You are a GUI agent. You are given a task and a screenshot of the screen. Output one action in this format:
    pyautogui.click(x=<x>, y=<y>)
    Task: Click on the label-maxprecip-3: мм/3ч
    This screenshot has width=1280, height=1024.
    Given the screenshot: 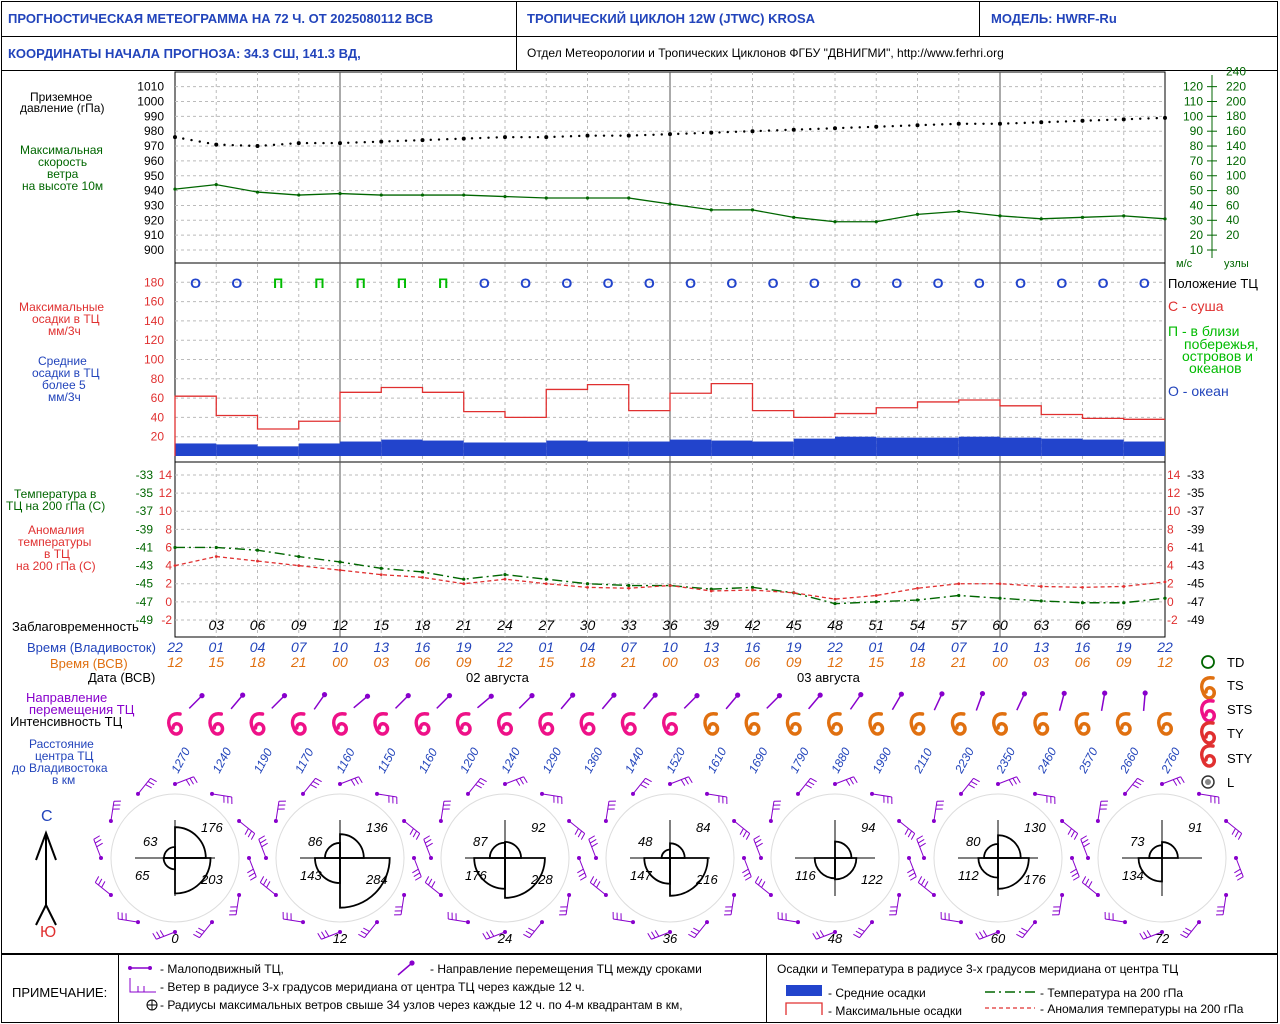 What is the action you would take?
    pyautogui.click(x=64, y=331)
    